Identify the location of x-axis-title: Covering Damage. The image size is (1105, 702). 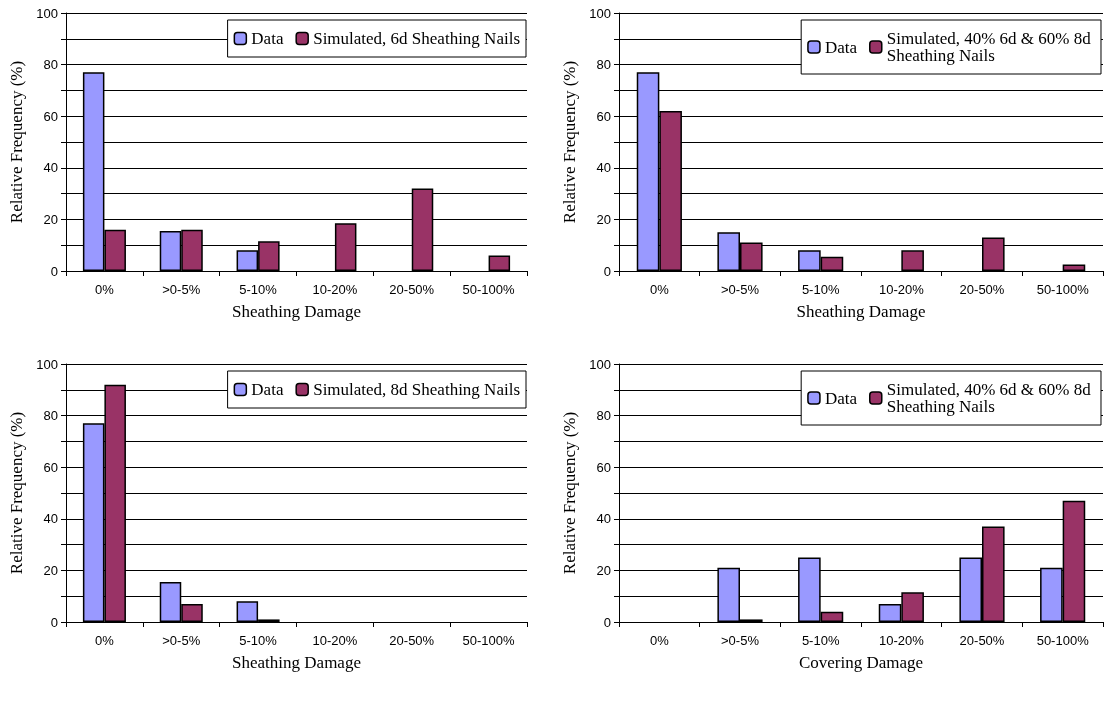
(861, 662).